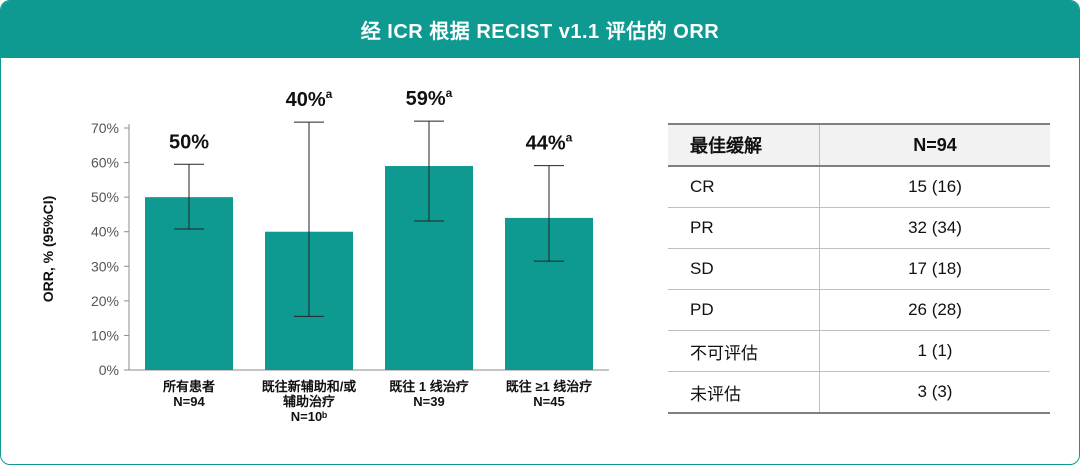  I want to click on response-category-cell: PD, so click(744, 310).